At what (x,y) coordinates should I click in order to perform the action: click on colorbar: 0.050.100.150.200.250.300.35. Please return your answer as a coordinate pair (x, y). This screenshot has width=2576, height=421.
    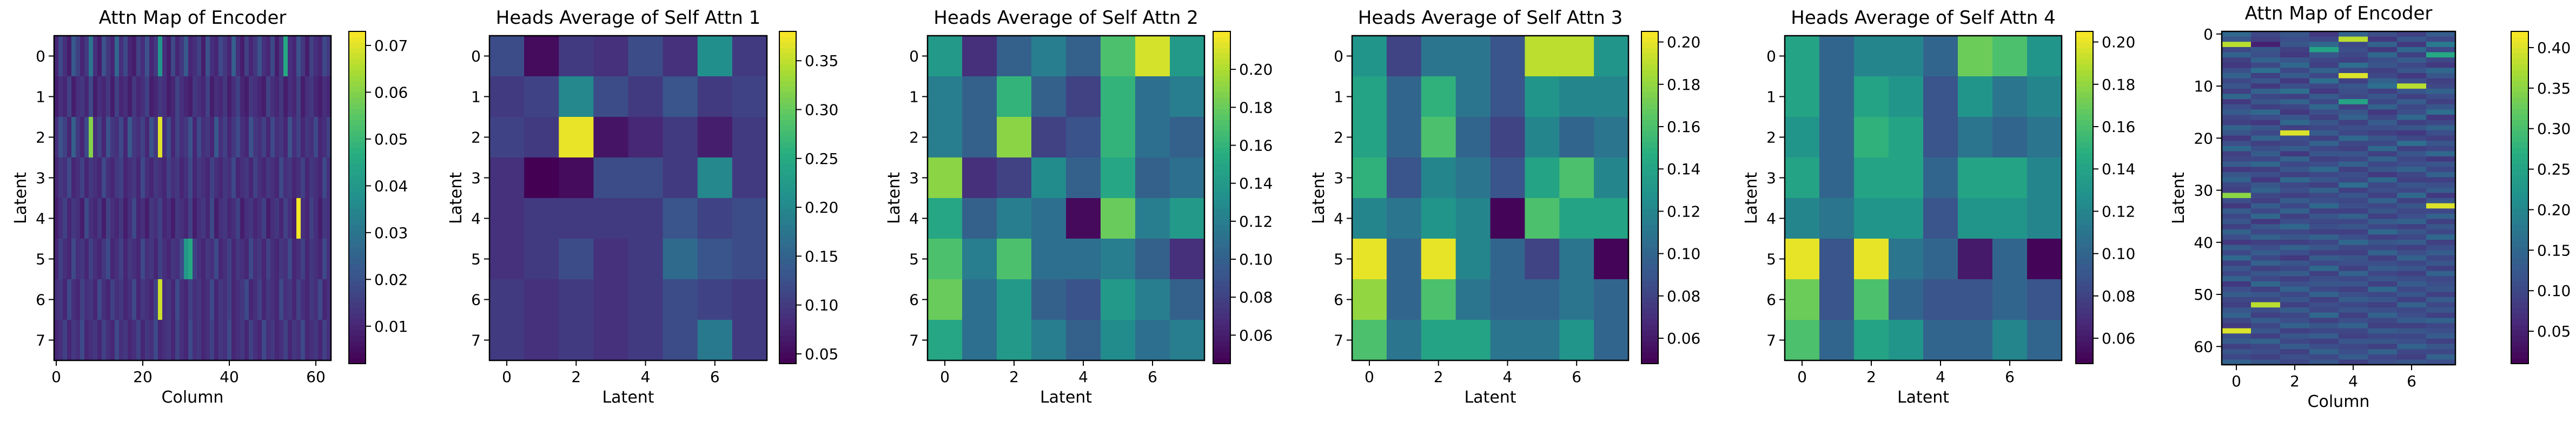
    Looking at the image, I should click on (809, 197).